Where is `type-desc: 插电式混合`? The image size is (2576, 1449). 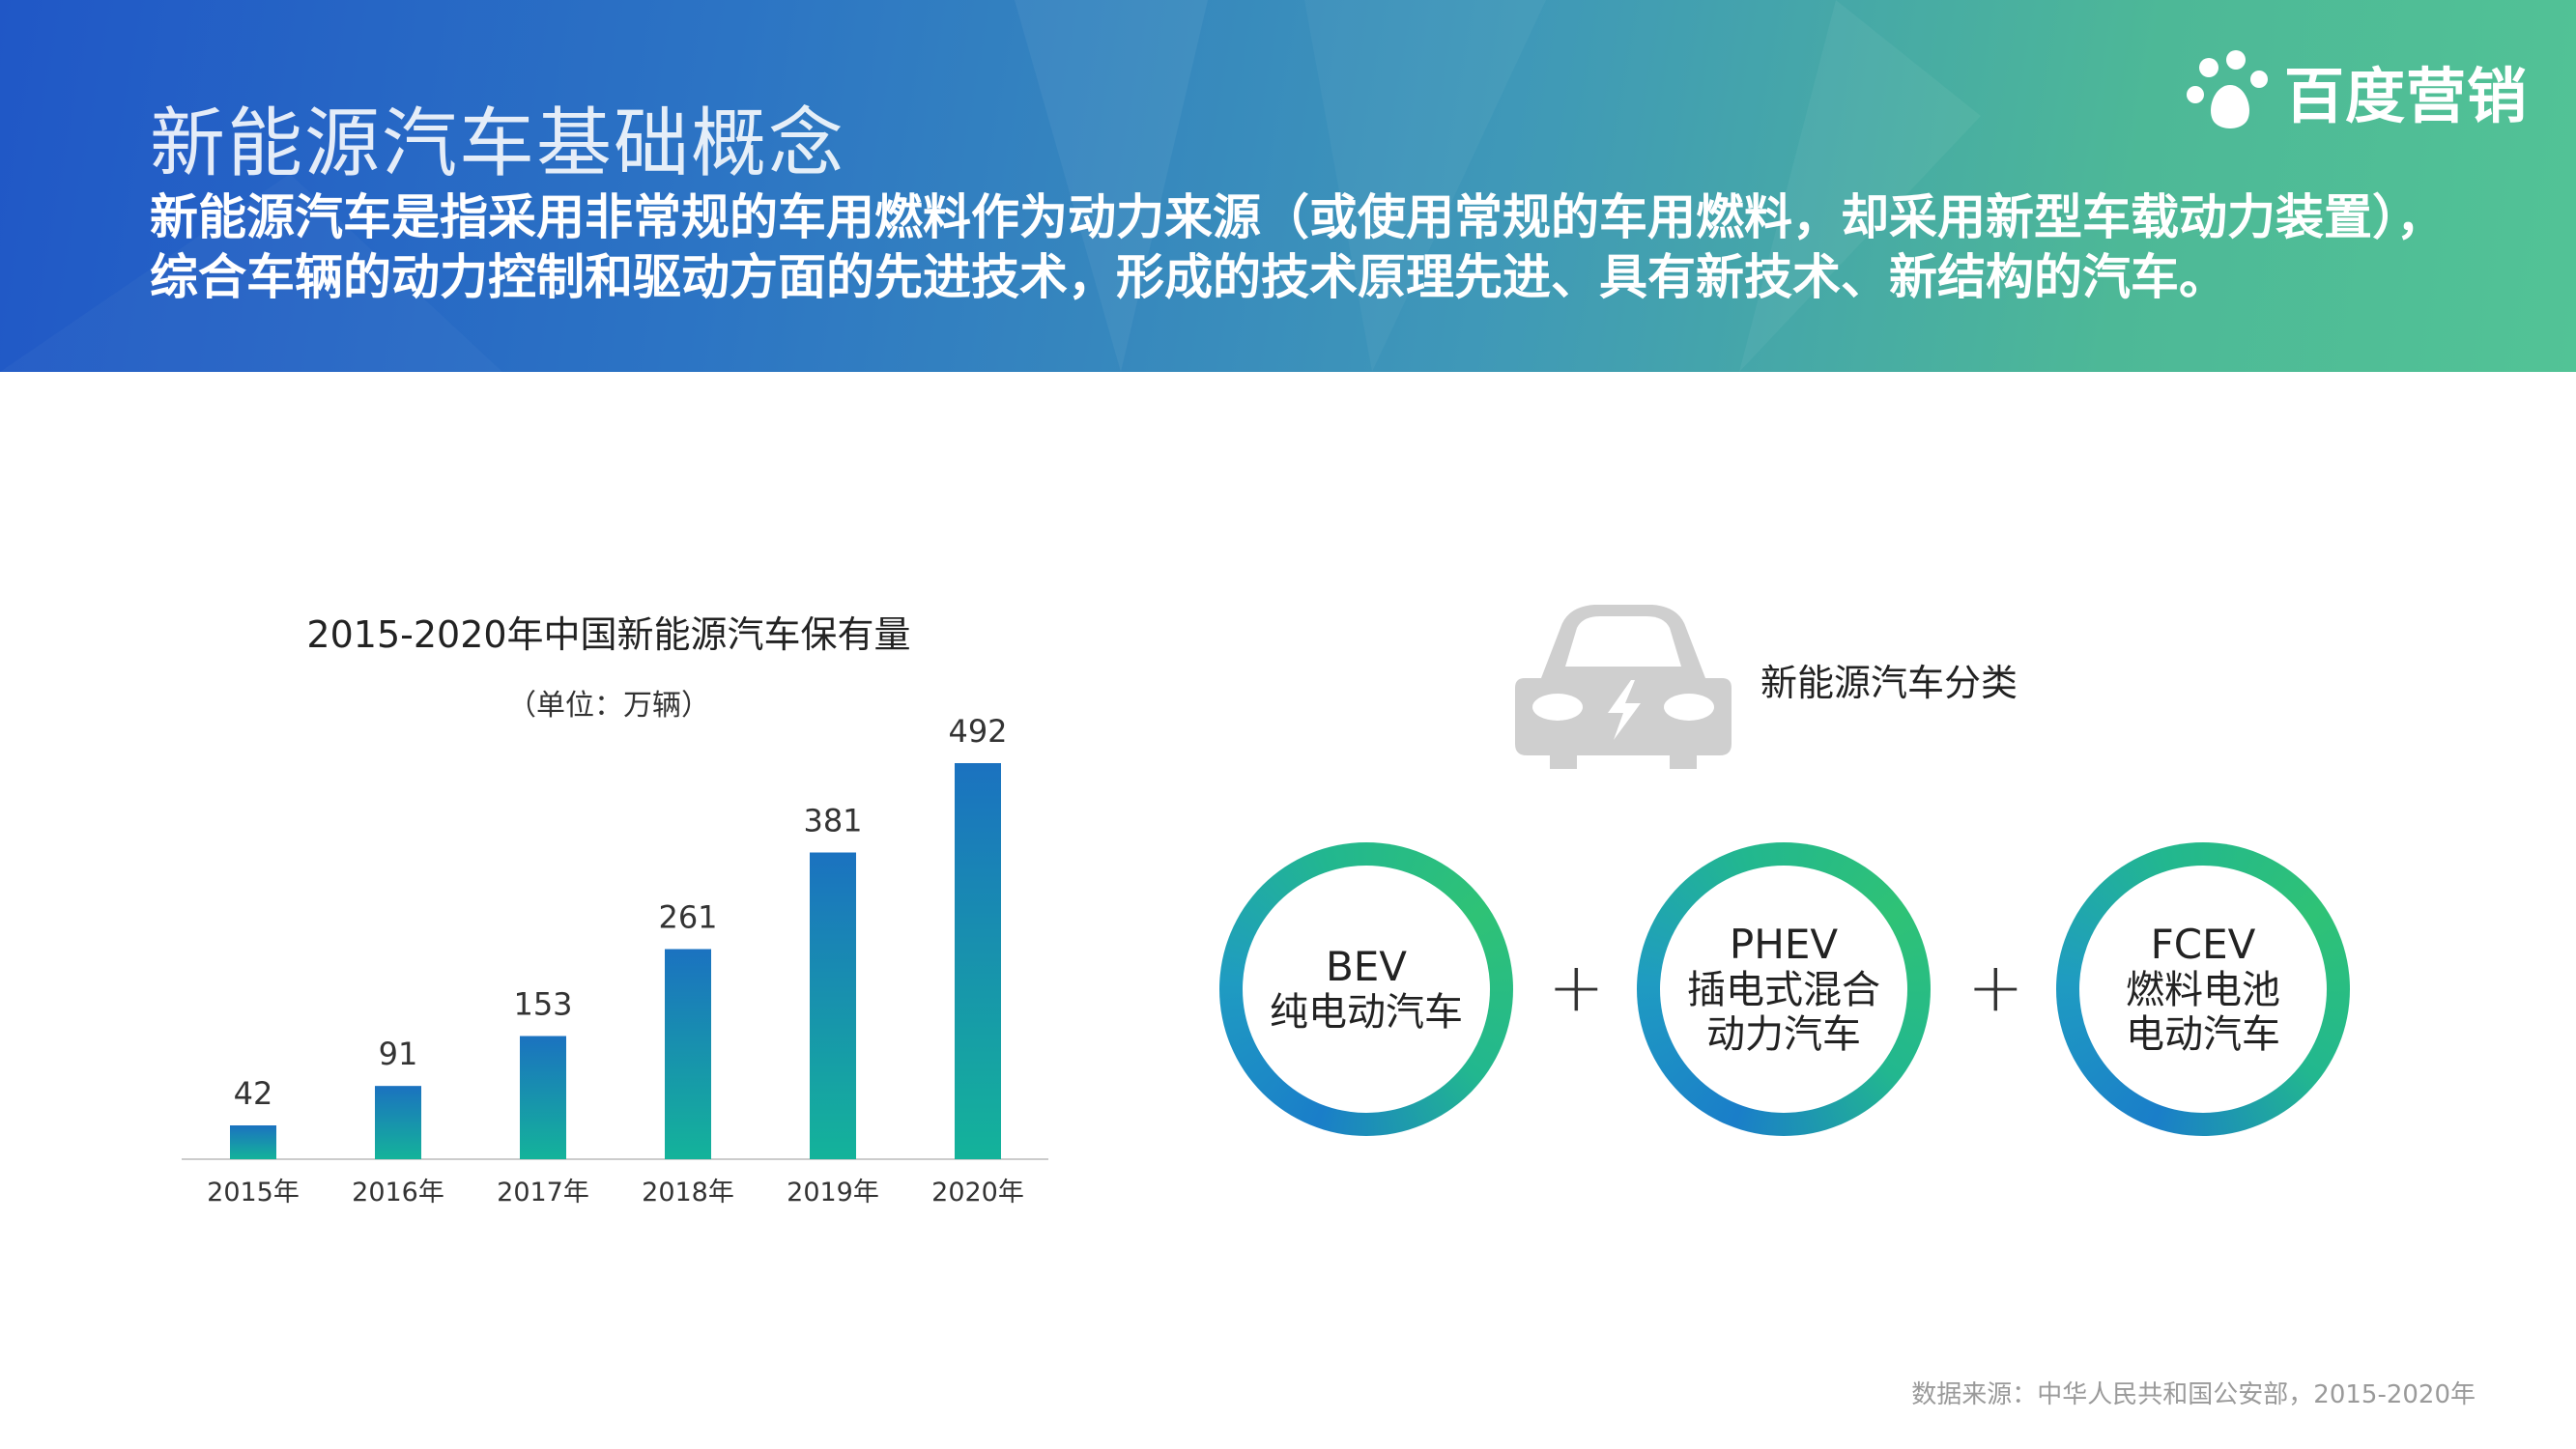 type-desc: 插电式混合 is located at coordinates (1784, 990).